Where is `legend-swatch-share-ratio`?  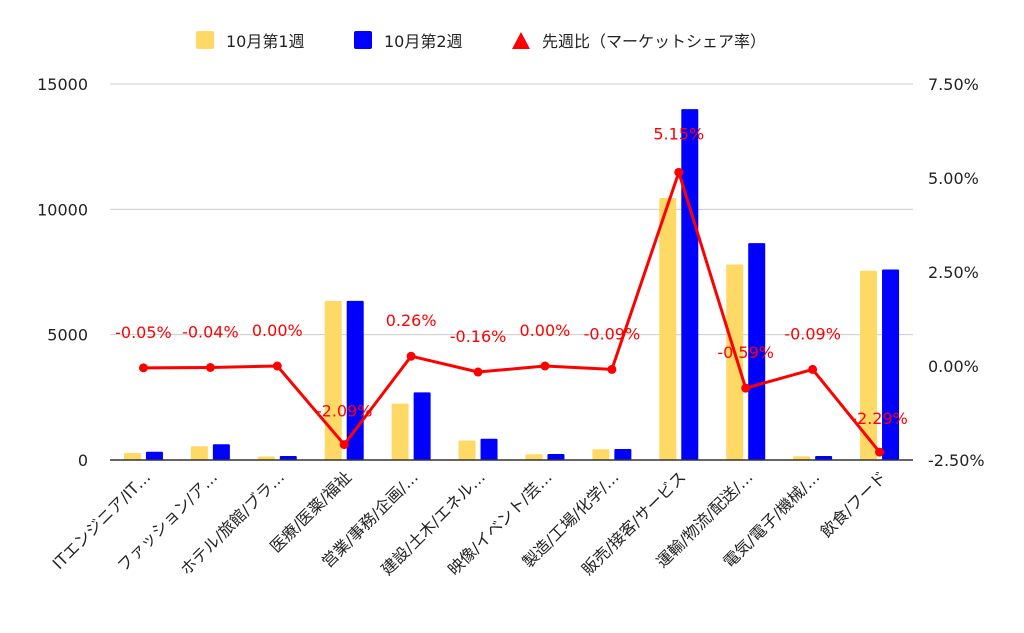 legend-swatch-share-ratio is located at coordinates (521, 40).